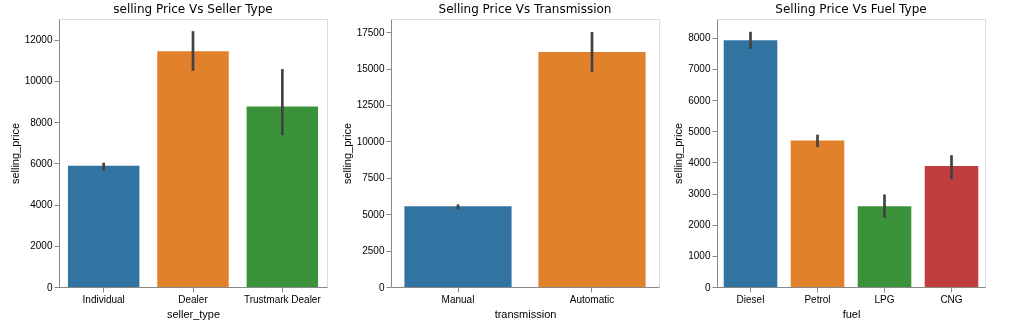 This screenshot has width=1035, height=324. What do you see at coordinates (525, 9) in the screenshot?
I see `chart-title: Selling Price Vs Transmission` at bounding box center [525, 9].